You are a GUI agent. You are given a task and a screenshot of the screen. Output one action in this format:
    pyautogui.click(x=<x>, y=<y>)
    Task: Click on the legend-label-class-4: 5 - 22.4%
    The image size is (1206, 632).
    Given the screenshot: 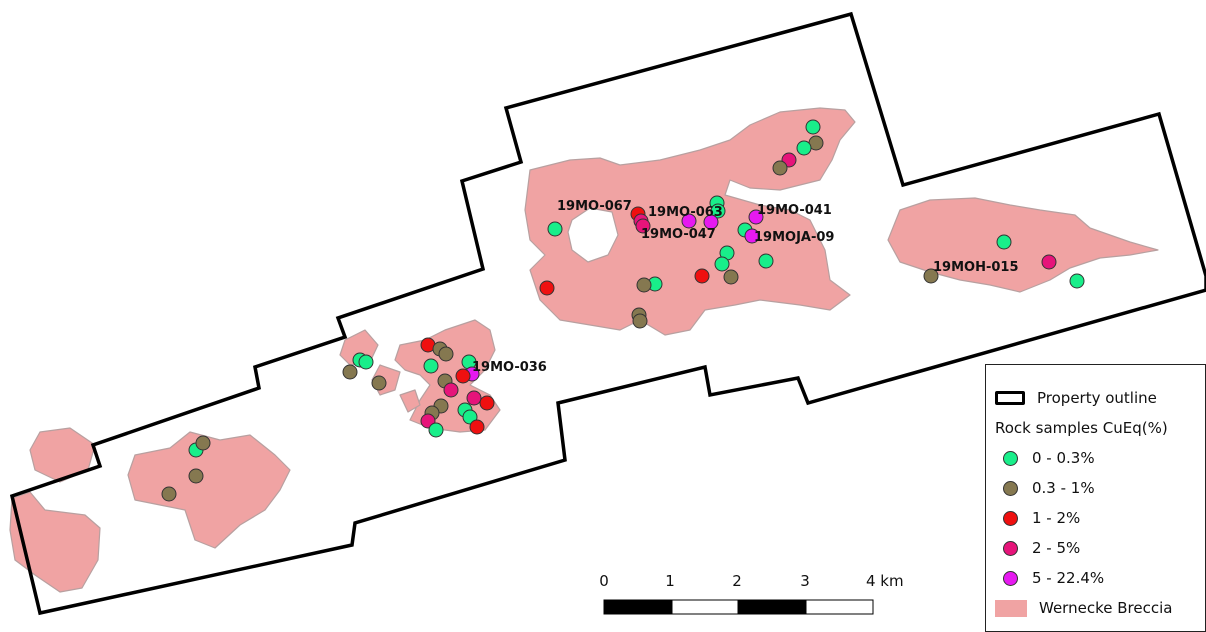 What is the action you would take?
    pyautogui.click(x=1068, y=578)
    